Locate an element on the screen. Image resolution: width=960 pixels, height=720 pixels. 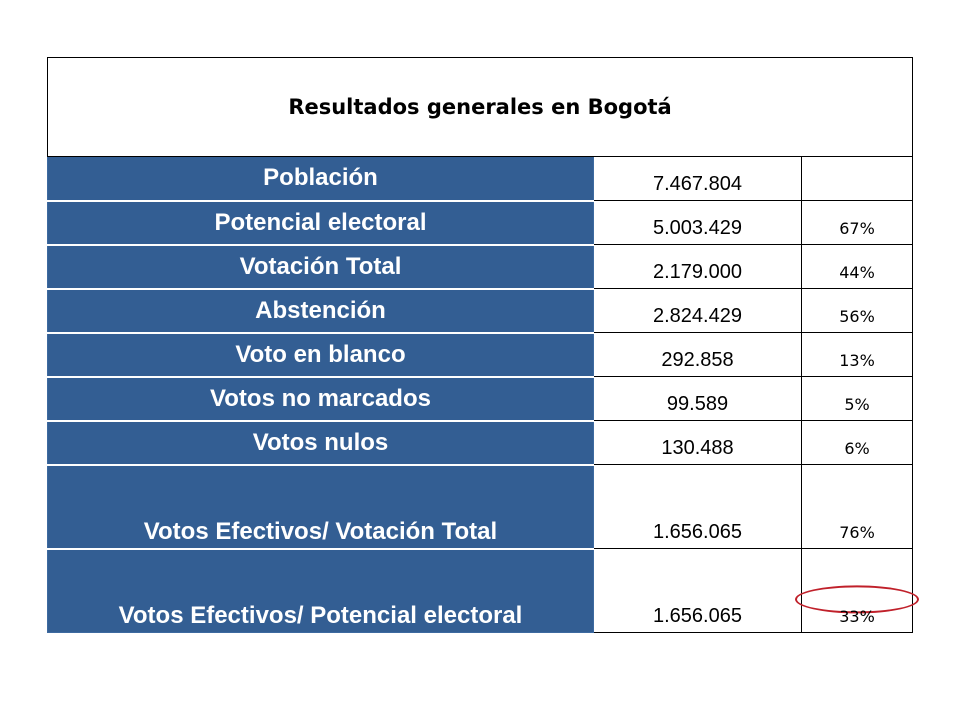
title-row: Resultados generales en Bogotá is located at coordinates (480, 107).